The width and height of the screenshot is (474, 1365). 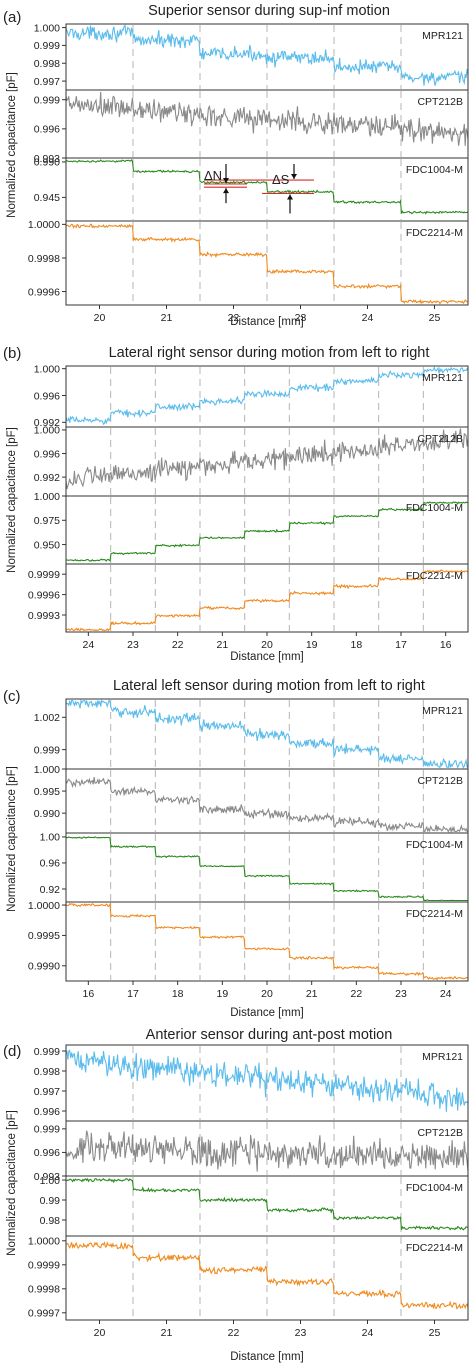 What do you see at coordinates (12, 839) in the screenshot?
I see `y-axis-label: Normalized capacitance [pF]` at bounding box center [12, 839].